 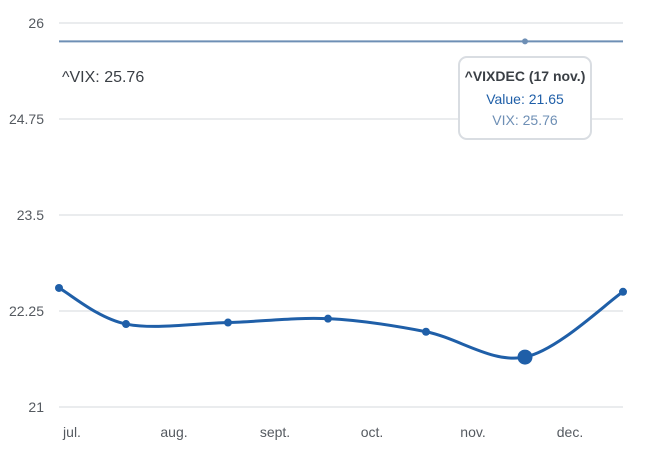 I want to click on vix-reference: ^VIX: 25.76, so click(x=341, y=62).